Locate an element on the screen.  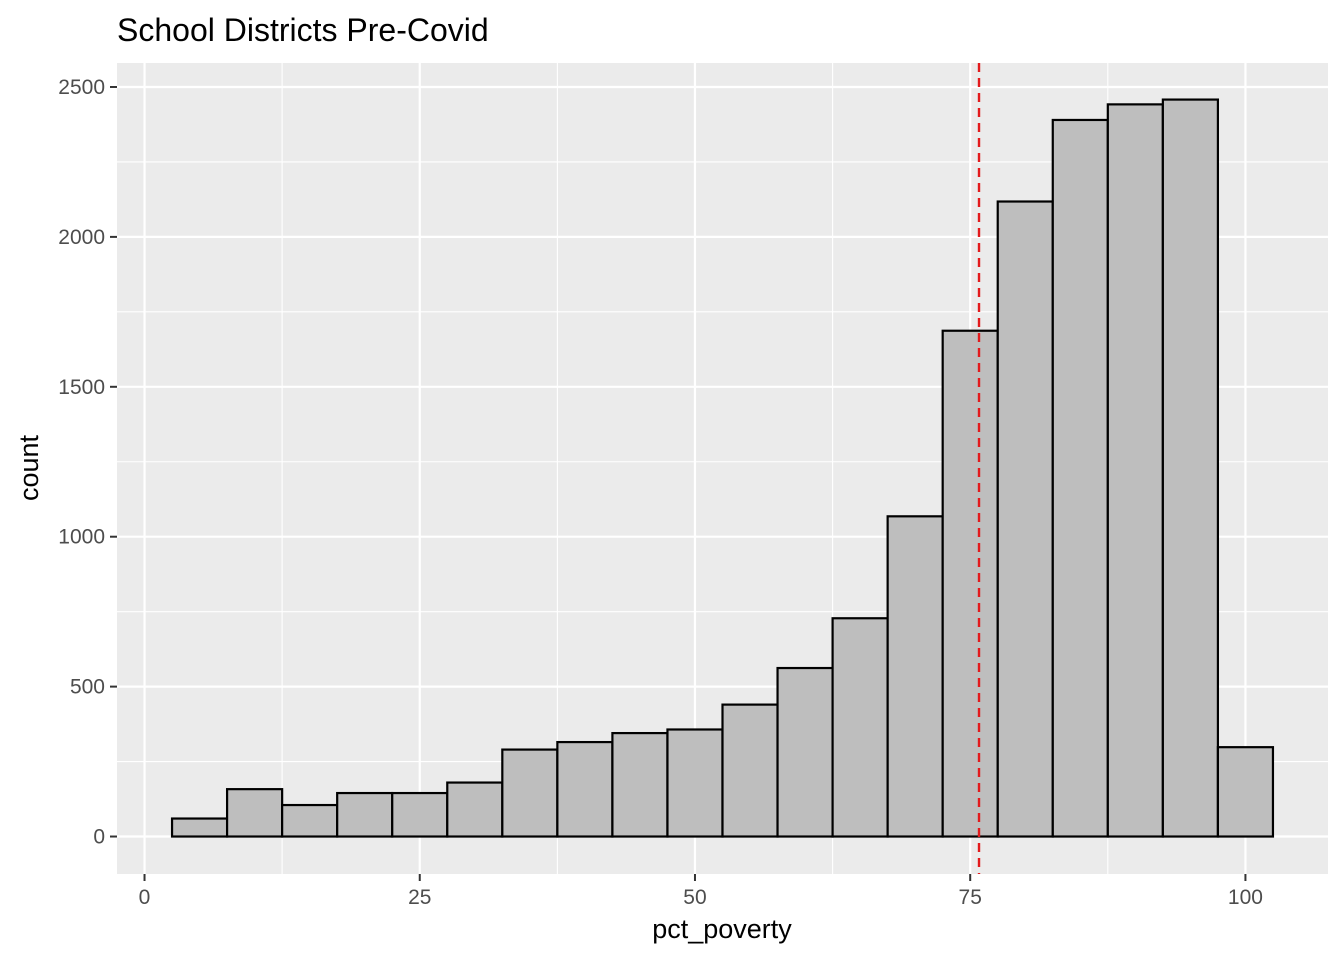
x-axis: 0 25 50 75 100 is located at coordinates (701, 891).